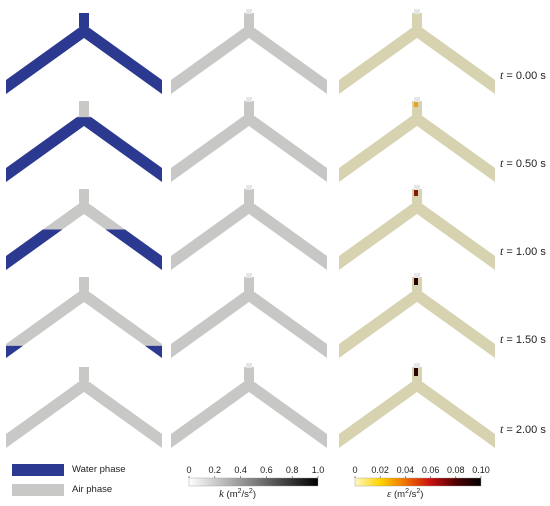 The height and width of the screenshot is (506, 550). I want to click on k-tick-label: 0.6, so click(266, 470).